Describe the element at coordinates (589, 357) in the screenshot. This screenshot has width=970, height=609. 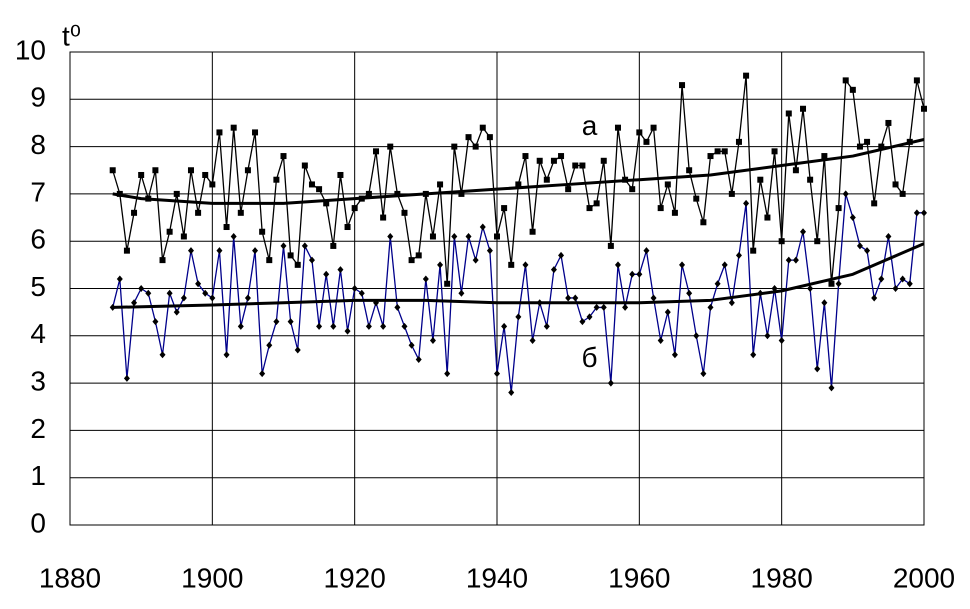
I see `annotation: б` at that location.